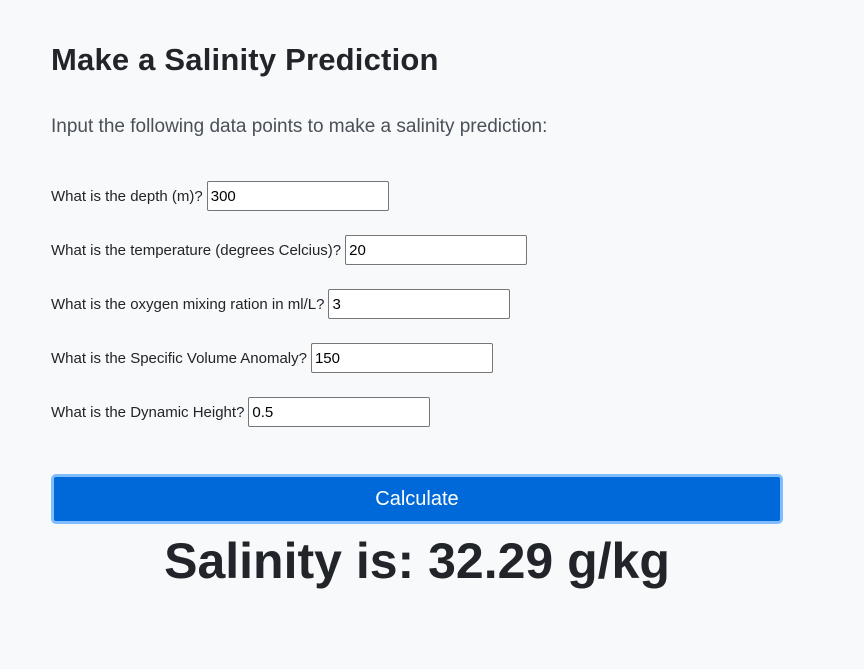  I want to click on oxygen-input, so click(419, 304).